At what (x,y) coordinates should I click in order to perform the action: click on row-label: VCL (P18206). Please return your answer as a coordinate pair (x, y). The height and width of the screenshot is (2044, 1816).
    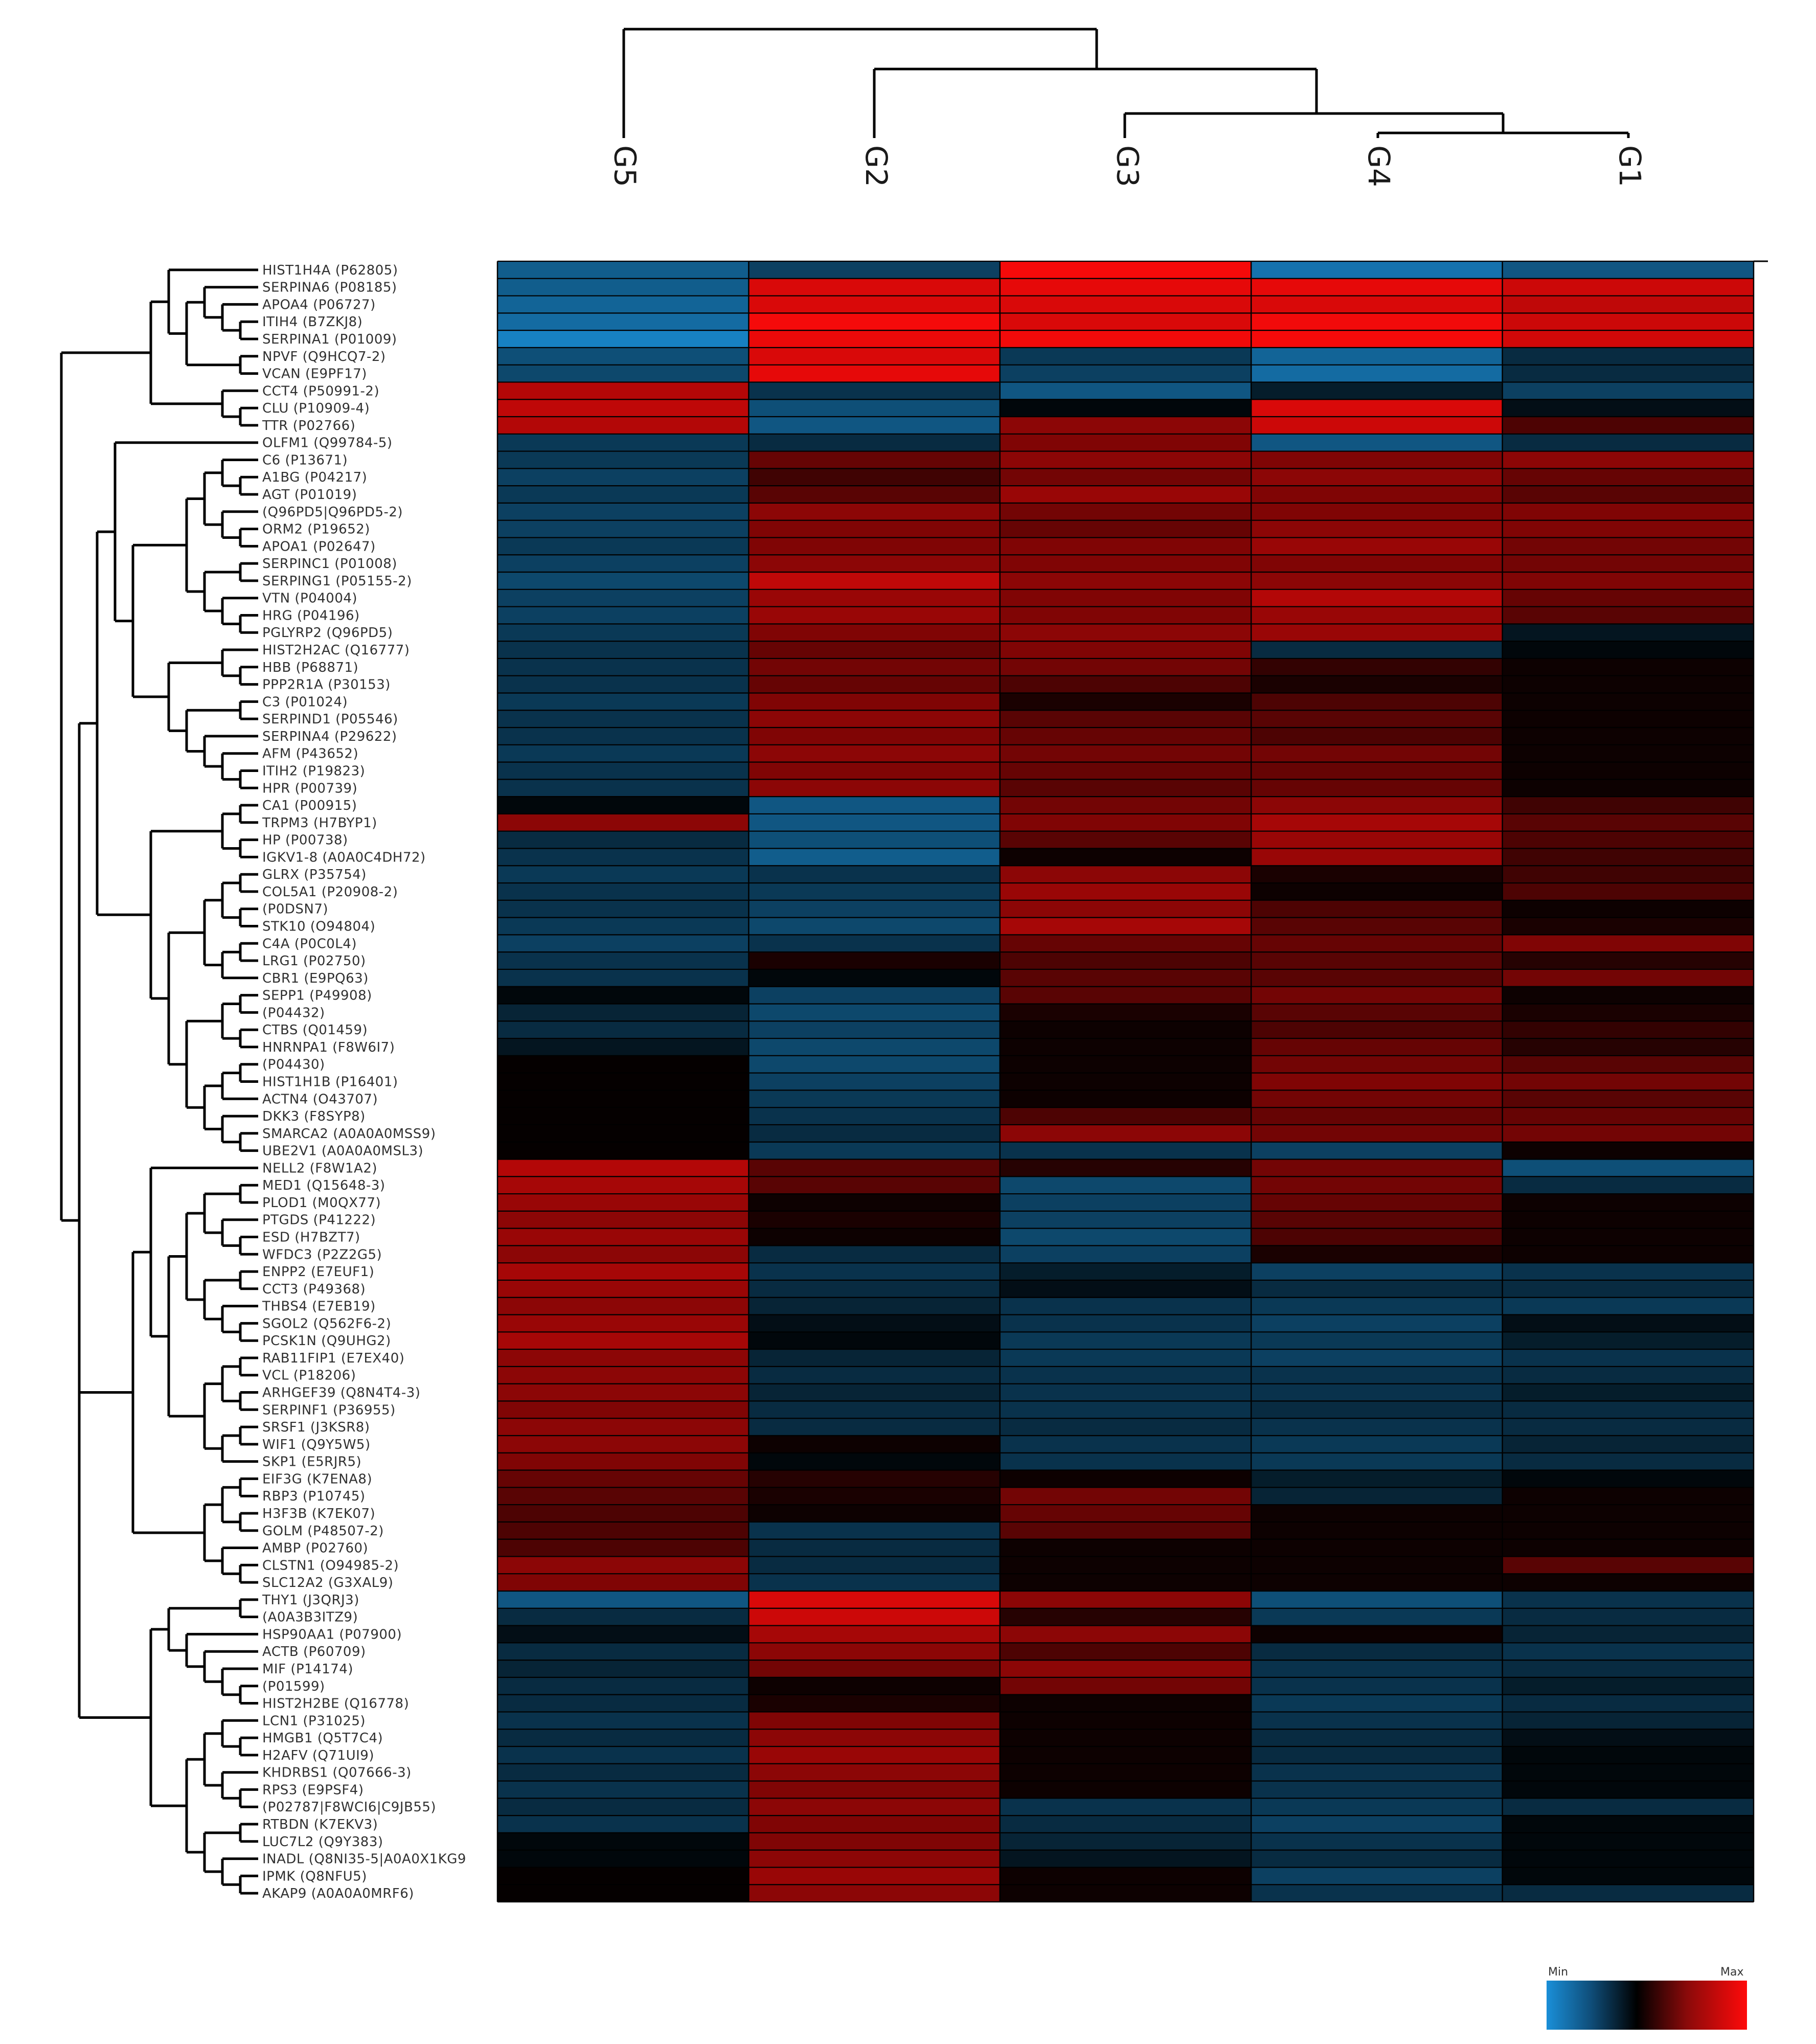
    Looking at the image, I should click on (309, 1375).